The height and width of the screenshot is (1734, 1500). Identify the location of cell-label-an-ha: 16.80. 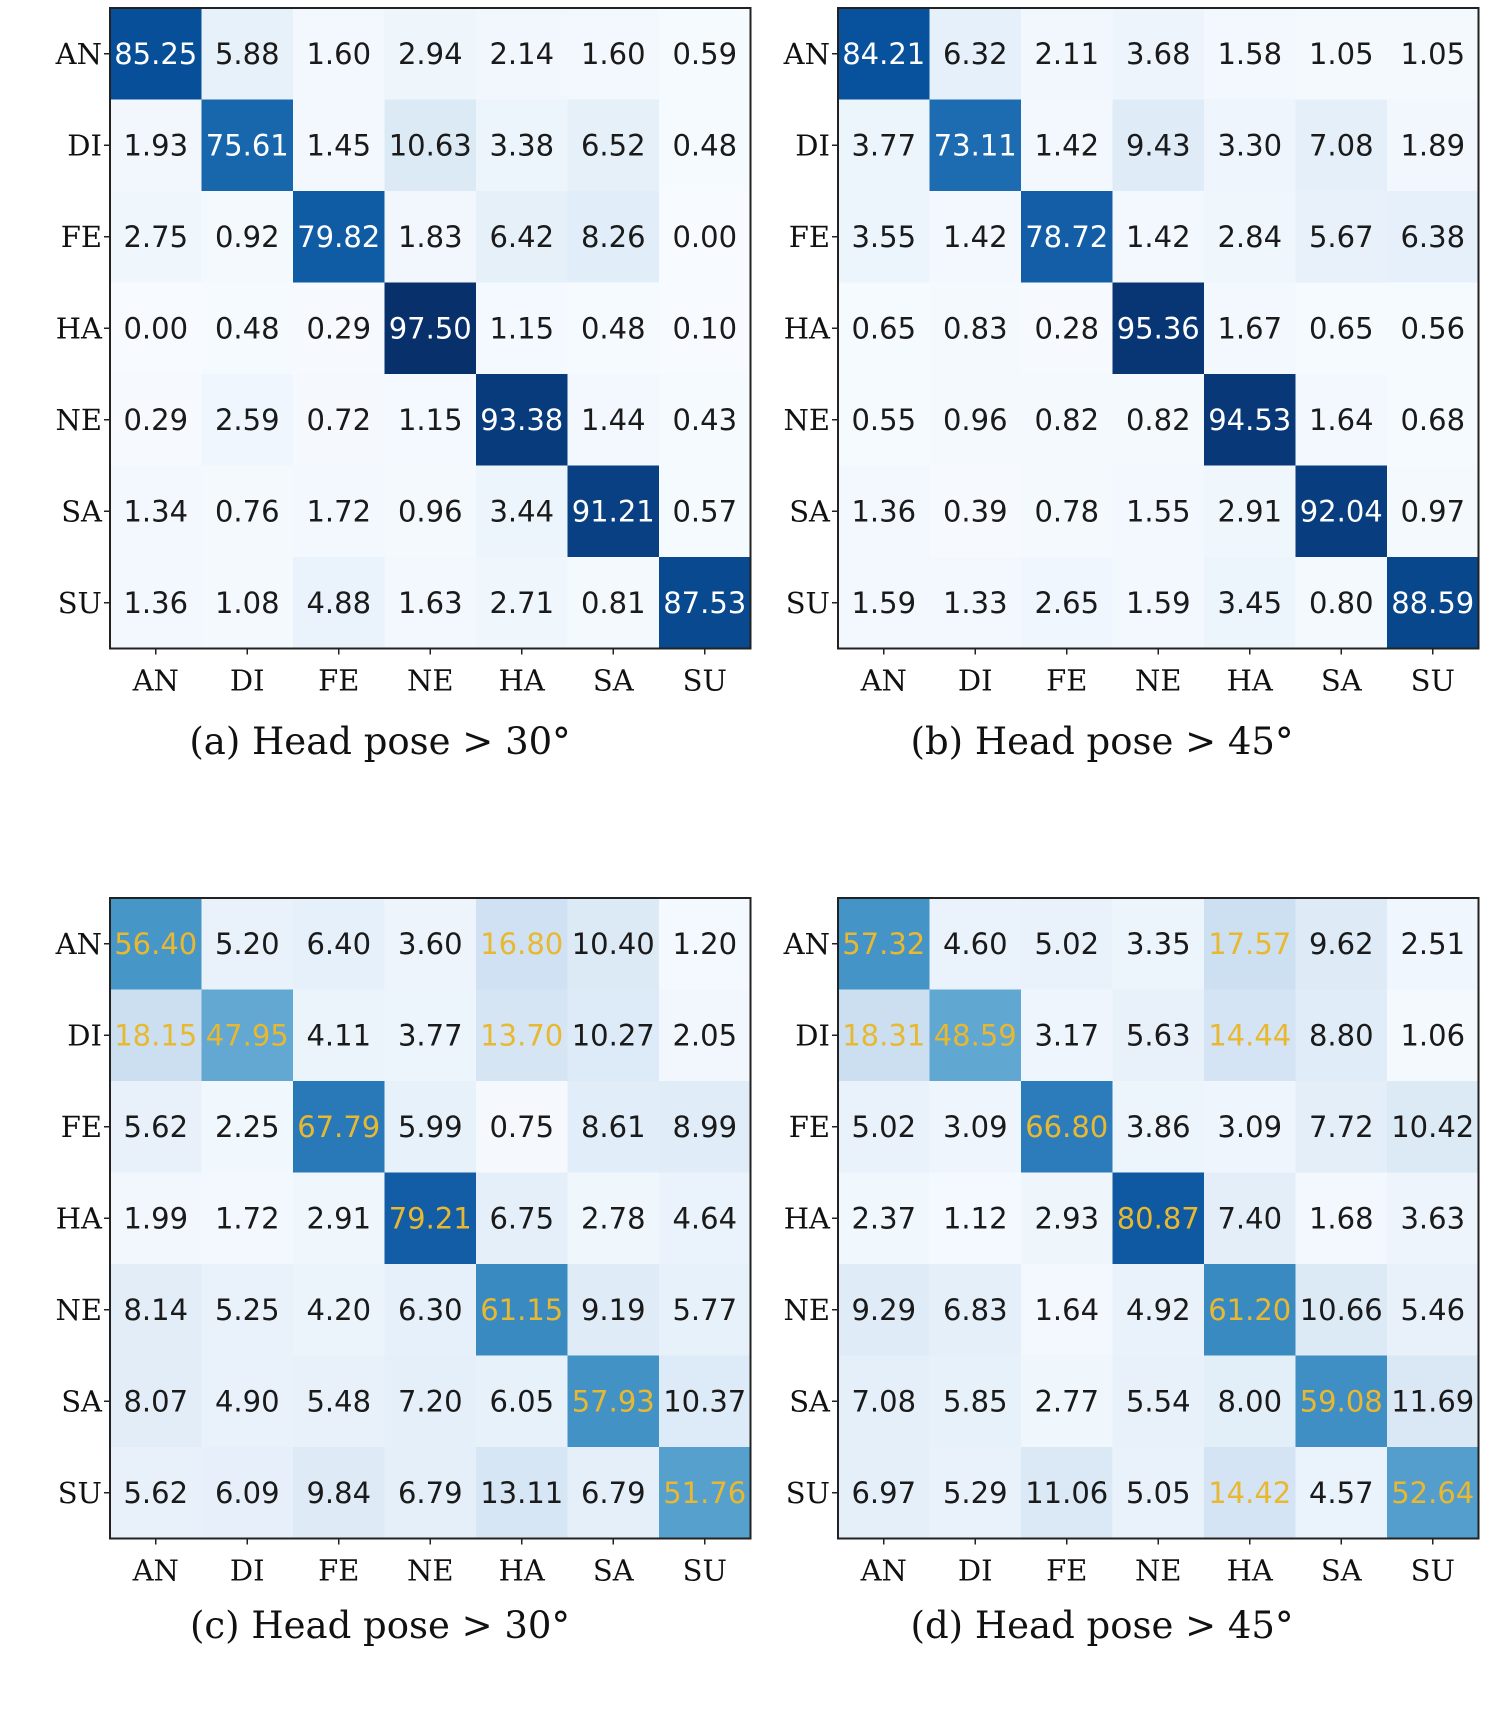
(521, 944).